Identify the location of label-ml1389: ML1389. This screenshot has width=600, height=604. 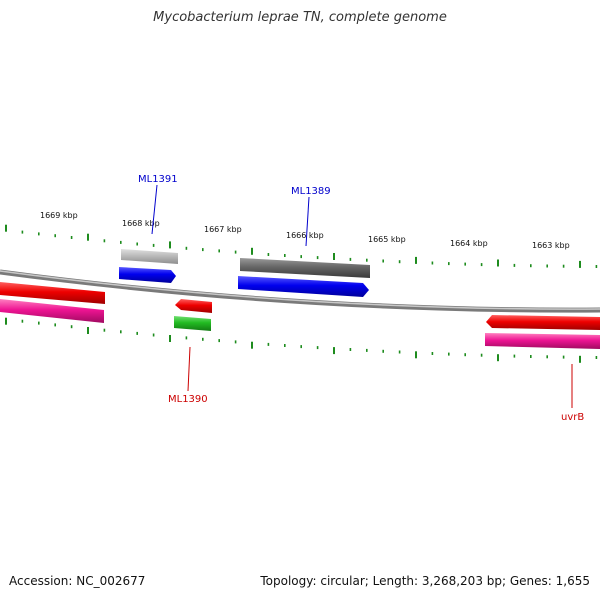
(311, 191).